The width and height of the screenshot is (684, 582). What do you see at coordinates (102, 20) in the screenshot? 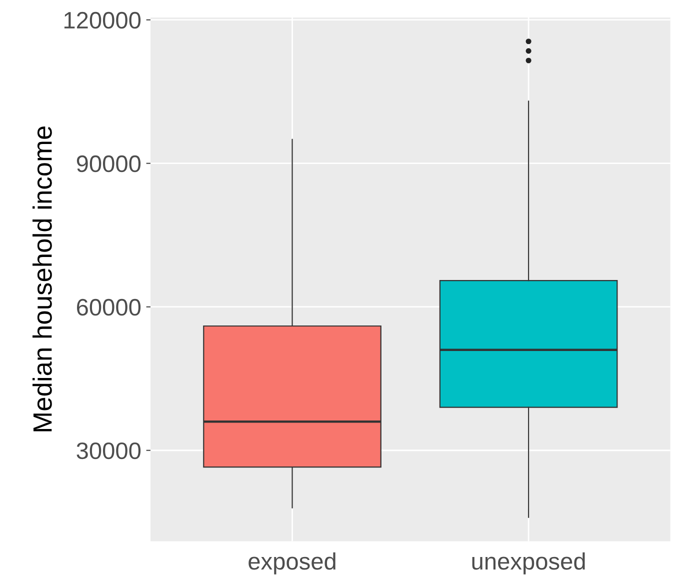
I see `y-tick-label: 120000` at bounding box center [102, 20].